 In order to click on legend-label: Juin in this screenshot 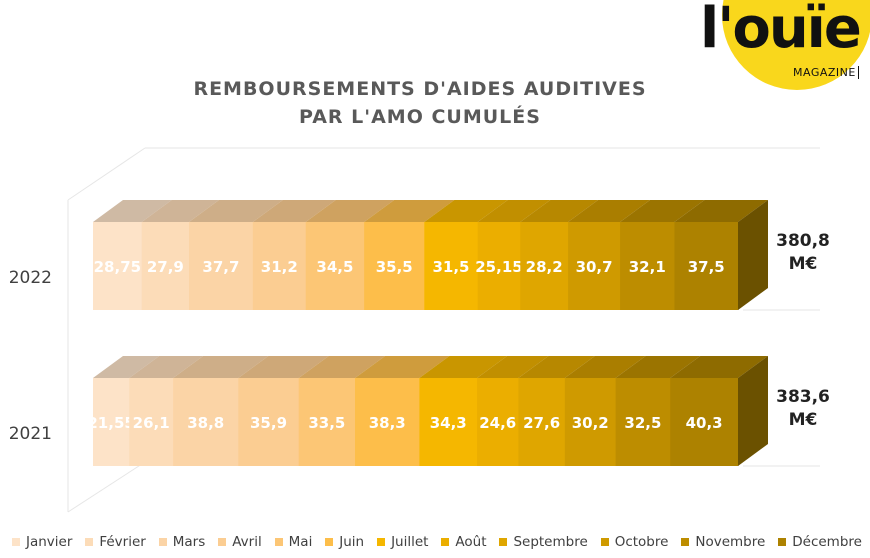, I will do `click(352, 542)`.